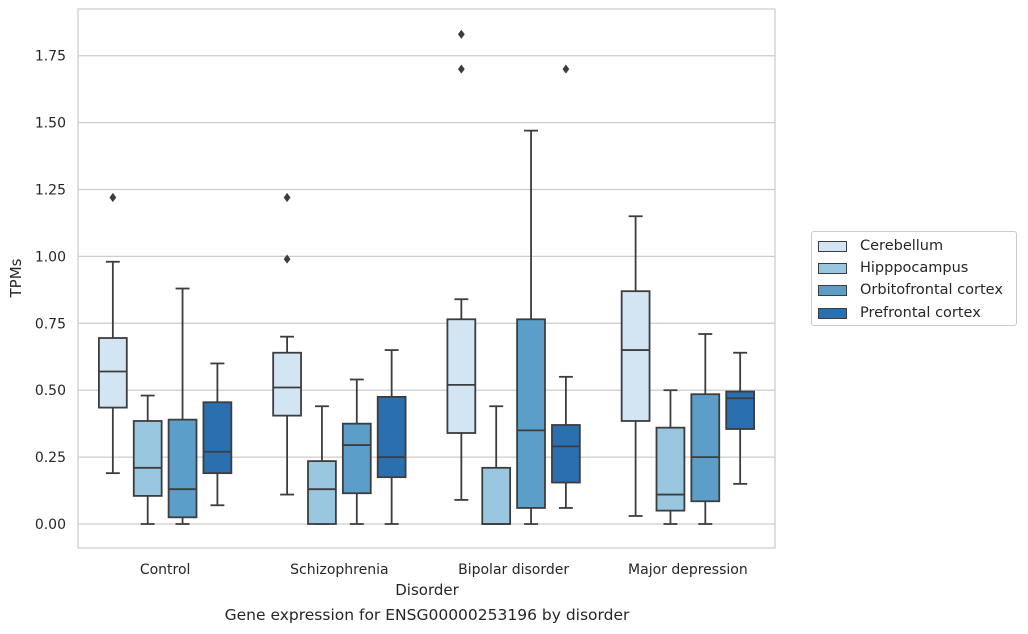  Describe the element at coordinates (50, 257) in the screenshot. I see `y-tick-label: 1.00` at that location.